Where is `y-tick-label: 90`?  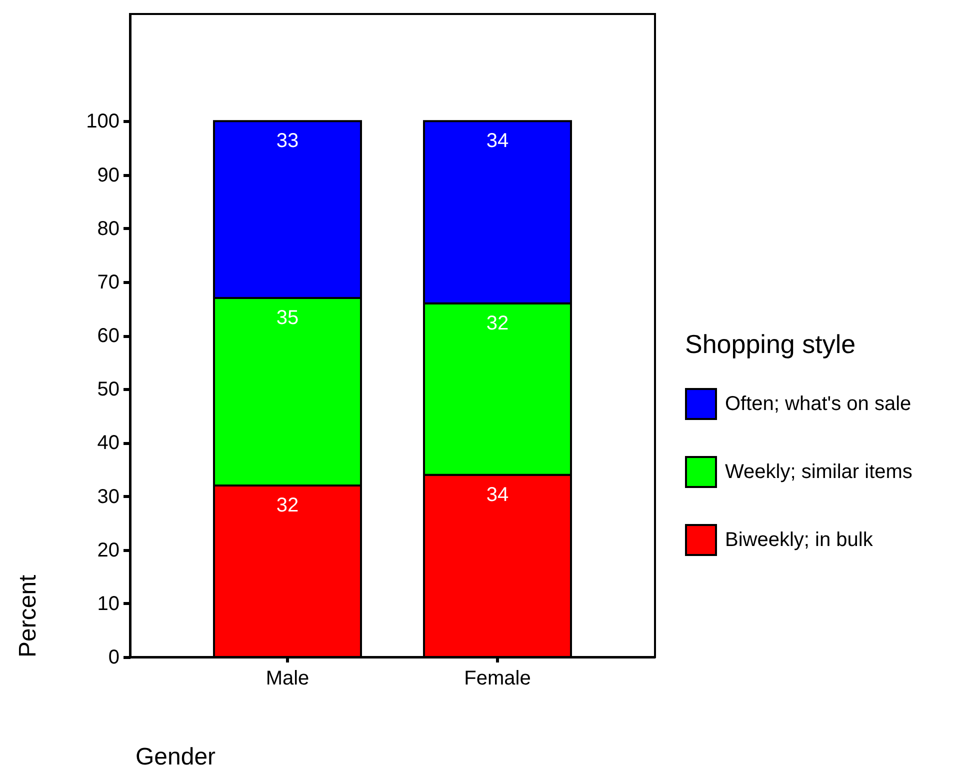
y-tick-label: 90 is located at coordinates (108, 175).